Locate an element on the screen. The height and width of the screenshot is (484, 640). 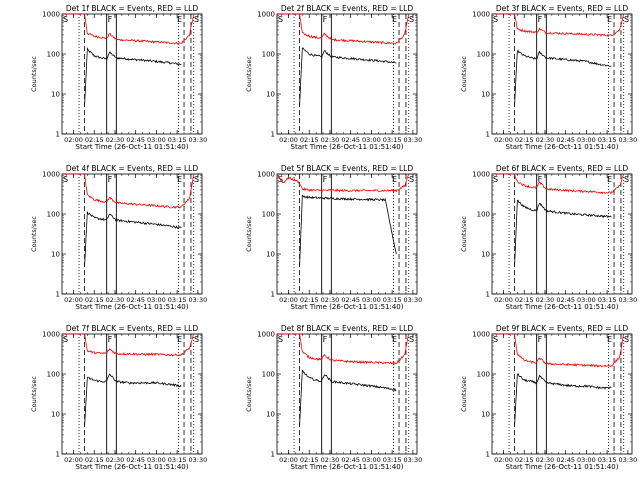
chart-title: Det 3f BLACK = Events, RED = LLD is located at coordinates (562, 8).